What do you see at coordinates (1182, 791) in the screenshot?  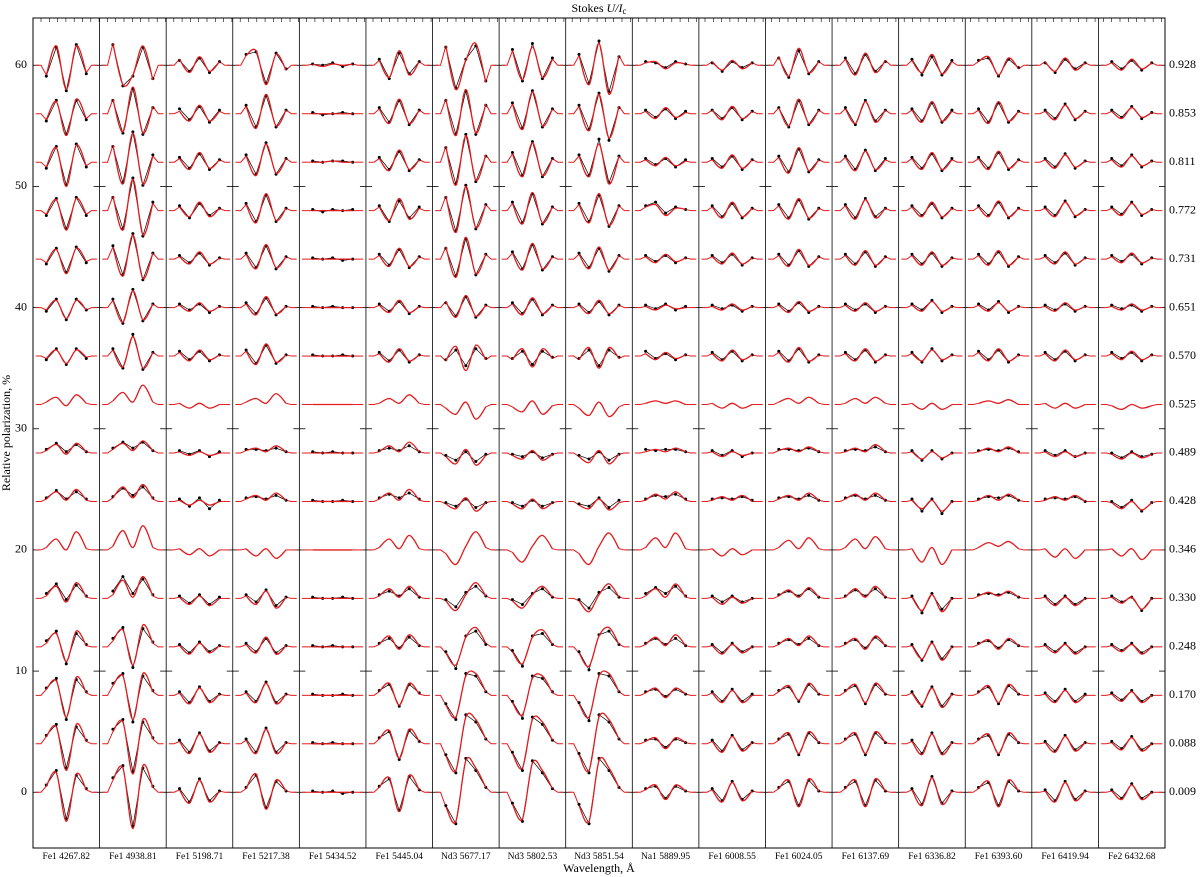 I see `phase-label: 0.009` at bounding box center [1182, 791].